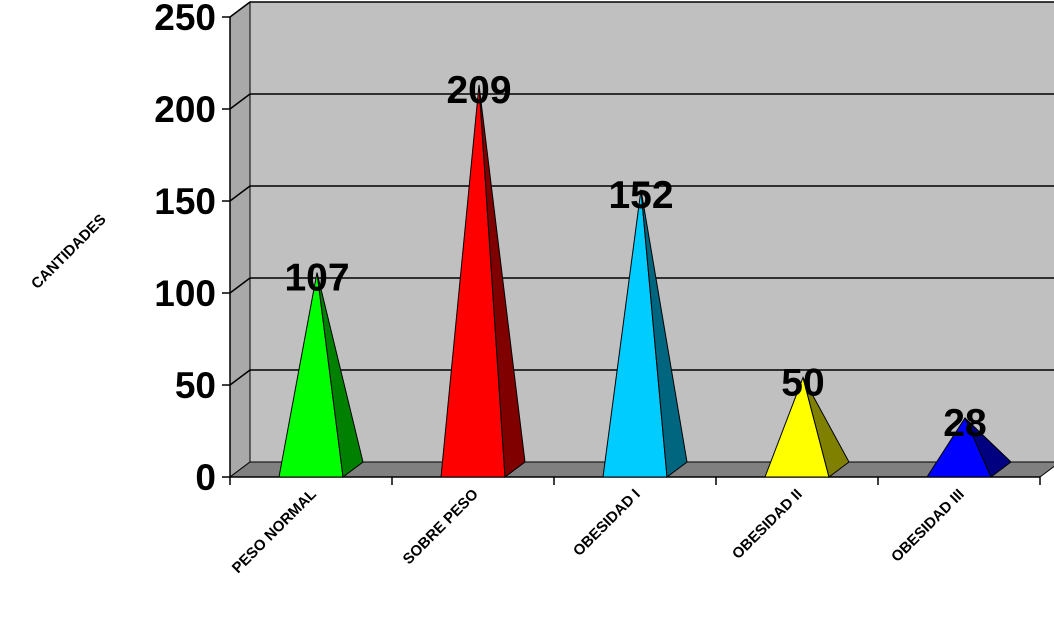 This screenshot has width=1054, height=620. I want to click on y-tick-label: 250, so click(185, 19).